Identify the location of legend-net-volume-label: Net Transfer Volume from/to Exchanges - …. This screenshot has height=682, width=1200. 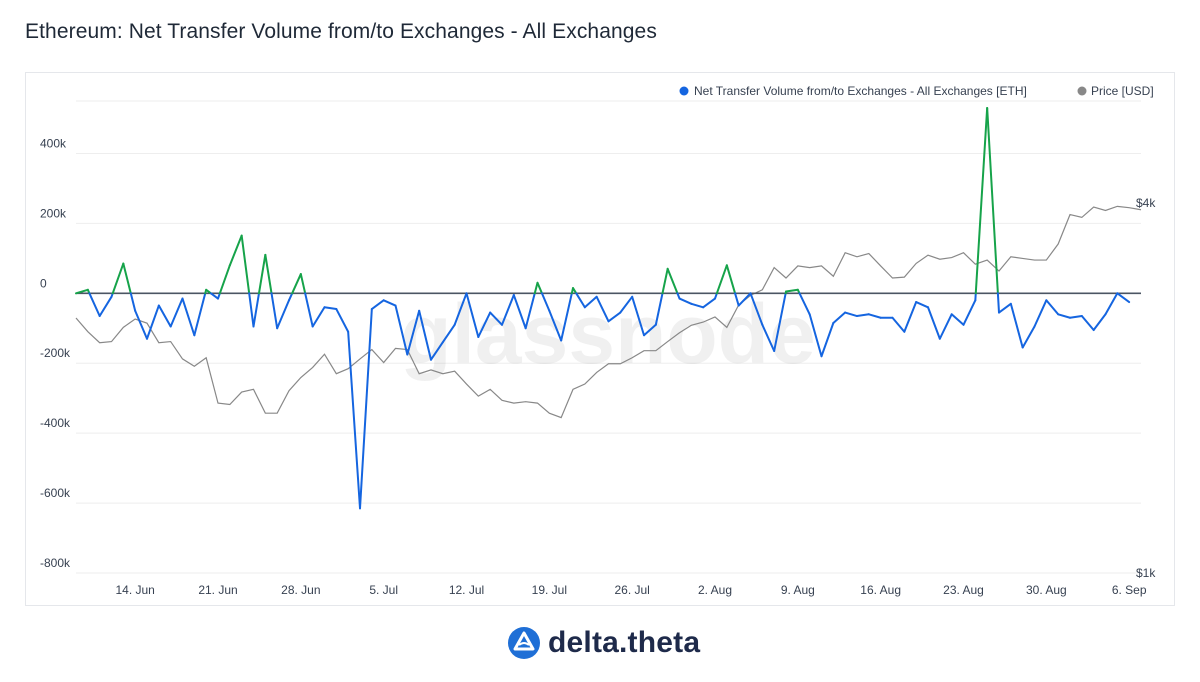
(860, 91).